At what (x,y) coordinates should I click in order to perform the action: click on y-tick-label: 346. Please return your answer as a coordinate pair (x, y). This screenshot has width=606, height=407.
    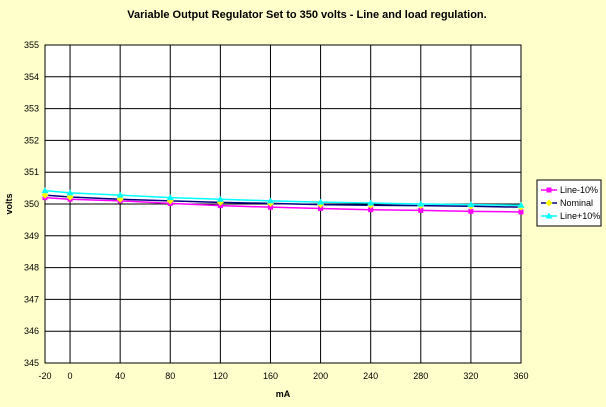
    Looking at the image, I should click on (31, 331).